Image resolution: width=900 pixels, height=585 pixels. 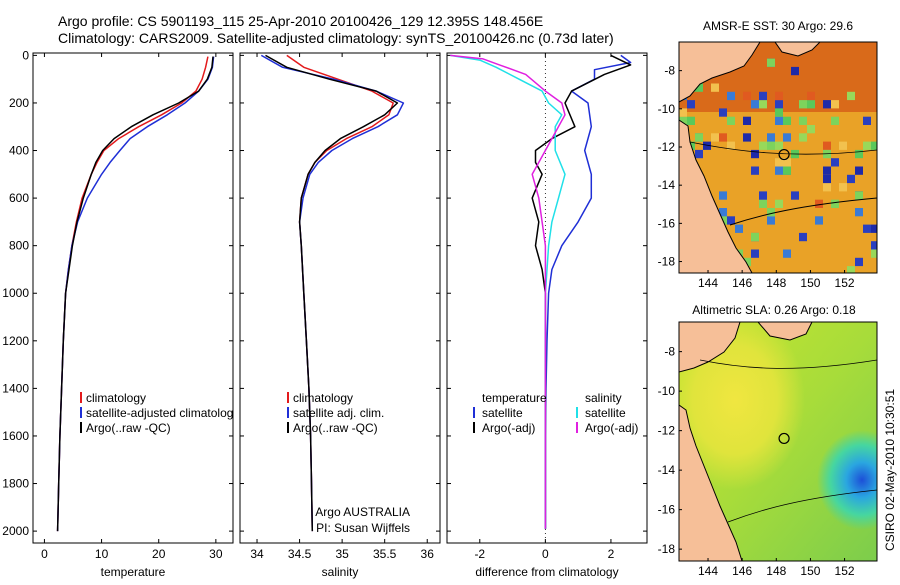 What do you see at coordinates (545, 554) in the screenshot?
I see `difference-xtick-label: 0` at bounding box center [545, 554].